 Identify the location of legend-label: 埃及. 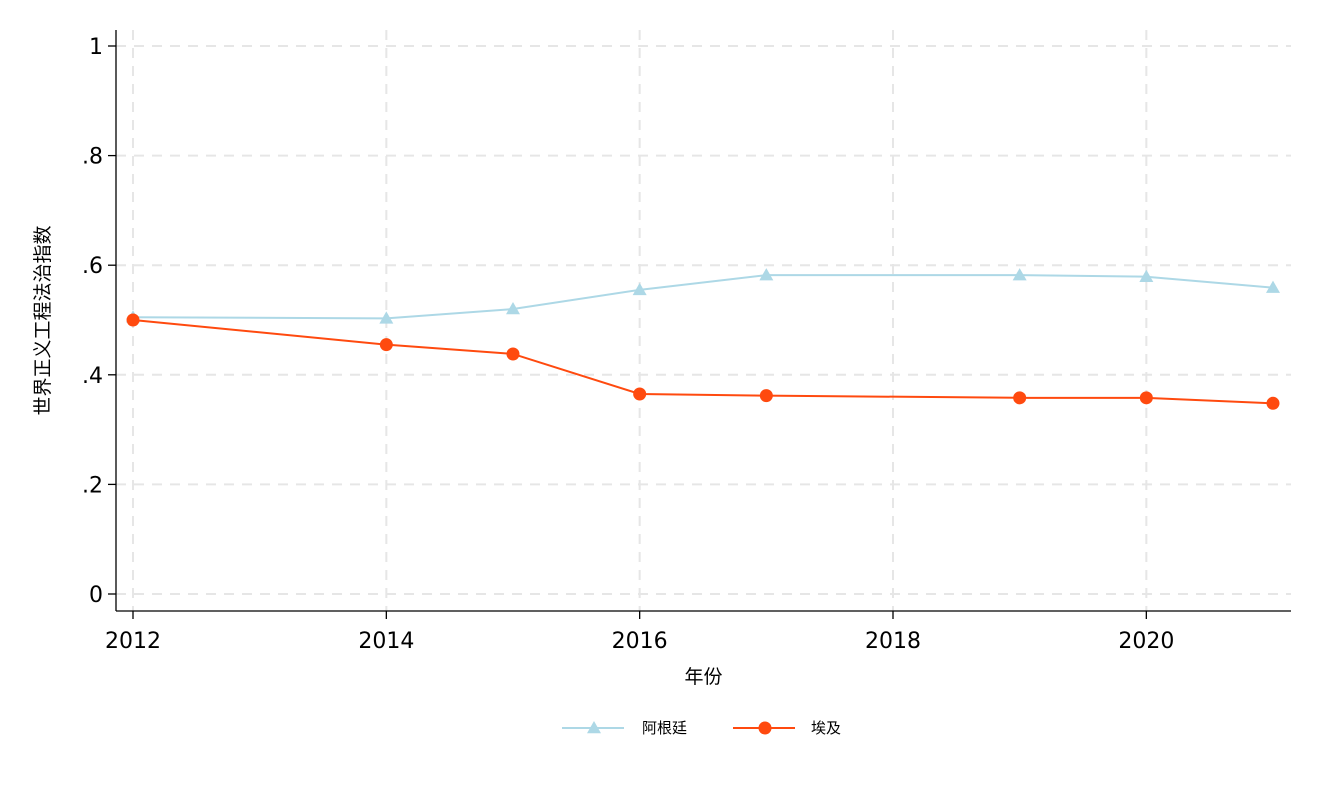
(826, 728).